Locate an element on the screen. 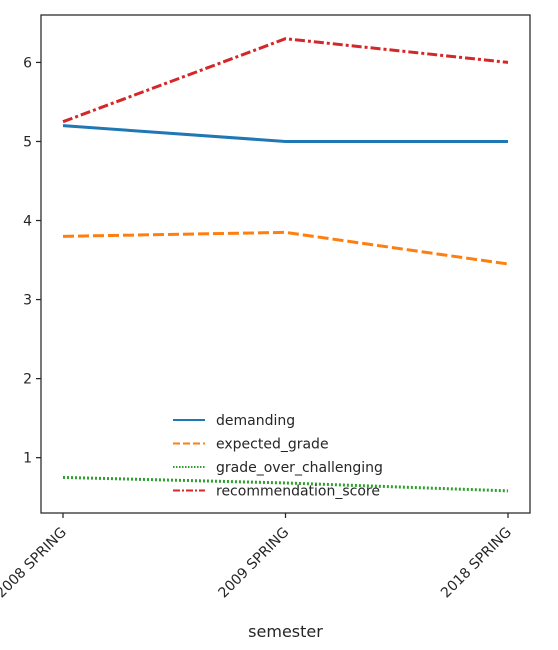 Image resolution: width=558 pixels, height=650 pixels. y-axis: 1 2 3 4 5 6 is located at coordinates (32, 261).